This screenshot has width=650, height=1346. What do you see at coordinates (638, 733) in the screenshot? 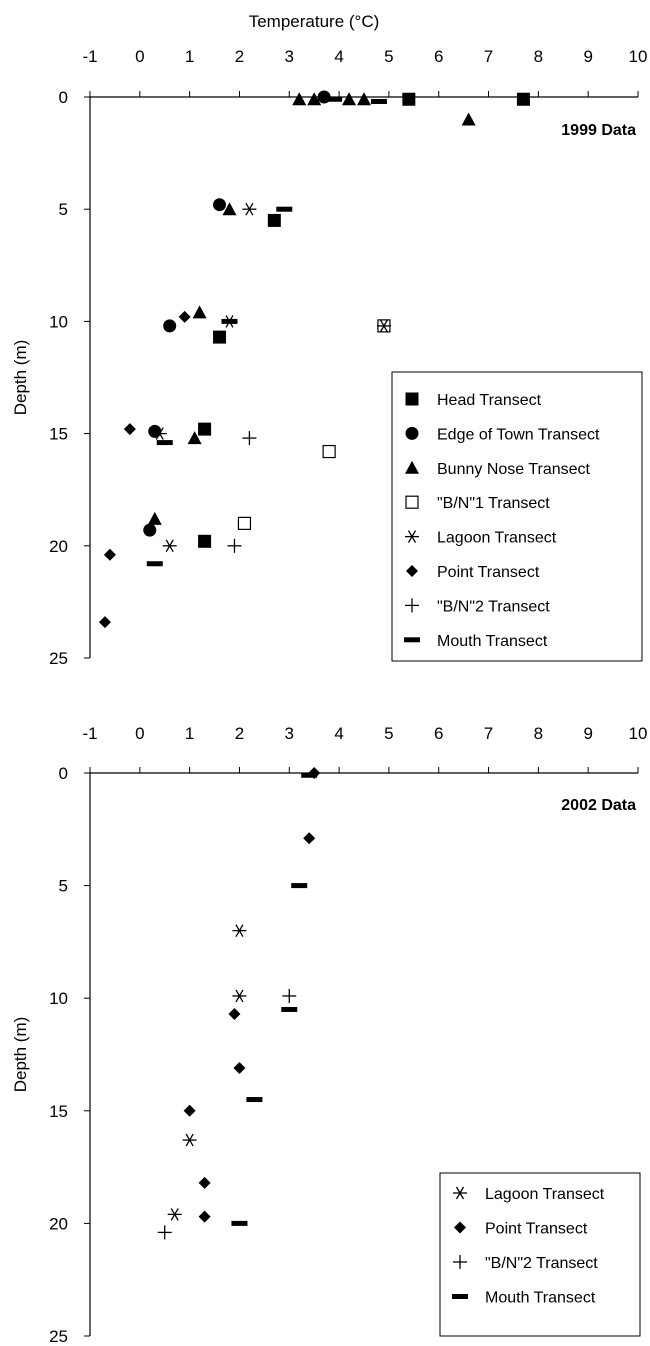
I see `x-tick-label: 10` at bounding box center [638, 733].